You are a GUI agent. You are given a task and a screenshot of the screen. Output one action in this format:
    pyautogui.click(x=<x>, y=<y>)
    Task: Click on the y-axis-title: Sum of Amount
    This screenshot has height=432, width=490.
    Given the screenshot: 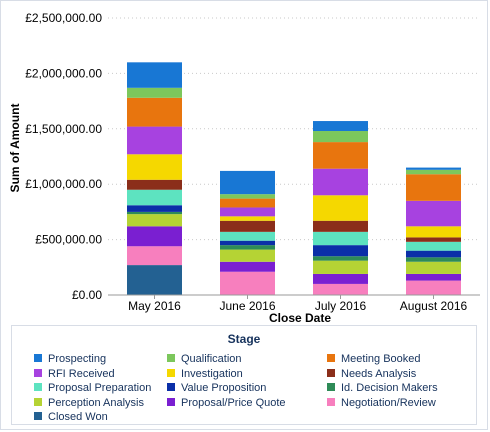 What is the action you would take?
    pyautogui.click(x=15, y=148)
    